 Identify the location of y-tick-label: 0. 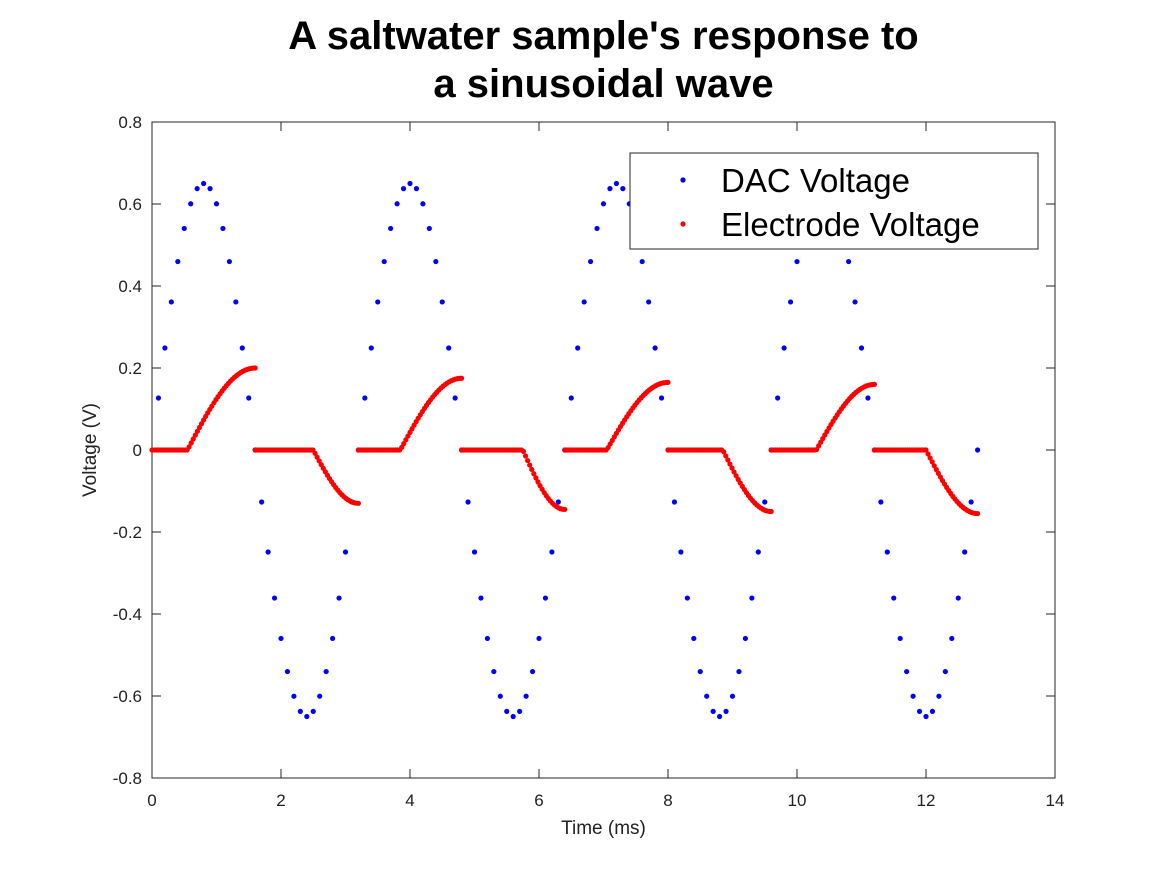
(137, 450).